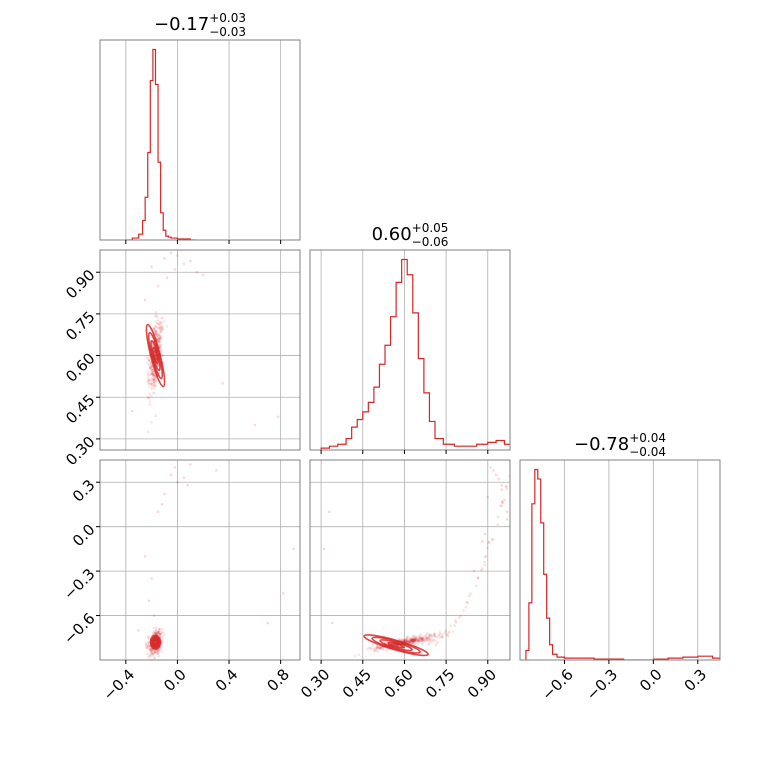 This screenshot has width=760, height=760. I want to click on x-tick-label-0-2: 0.4, so click(227, 680).